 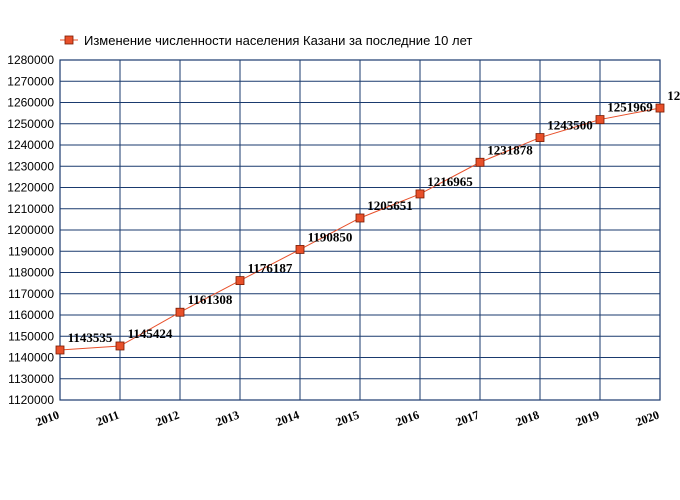 What do you see at coordinates (31, 273) in the screenshot?
I see `y-tick-label: 1180000` at bounding box center [31, 273].